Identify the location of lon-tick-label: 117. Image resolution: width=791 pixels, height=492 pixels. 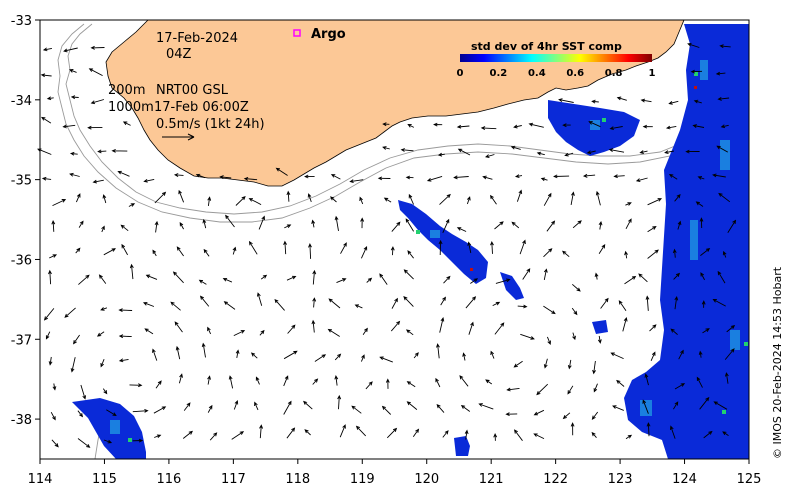
(233, 479).